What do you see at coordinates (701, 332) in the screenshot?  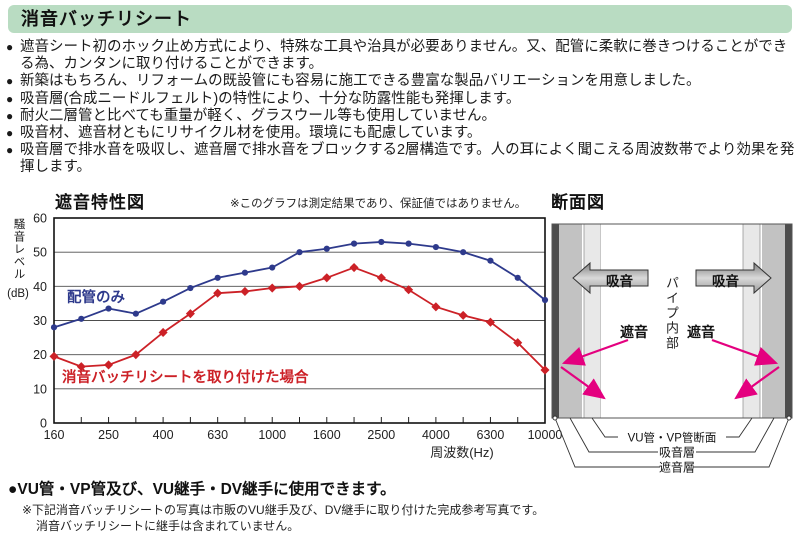 I see `block-label-right: 遮音` at bounding box center [701, 332].